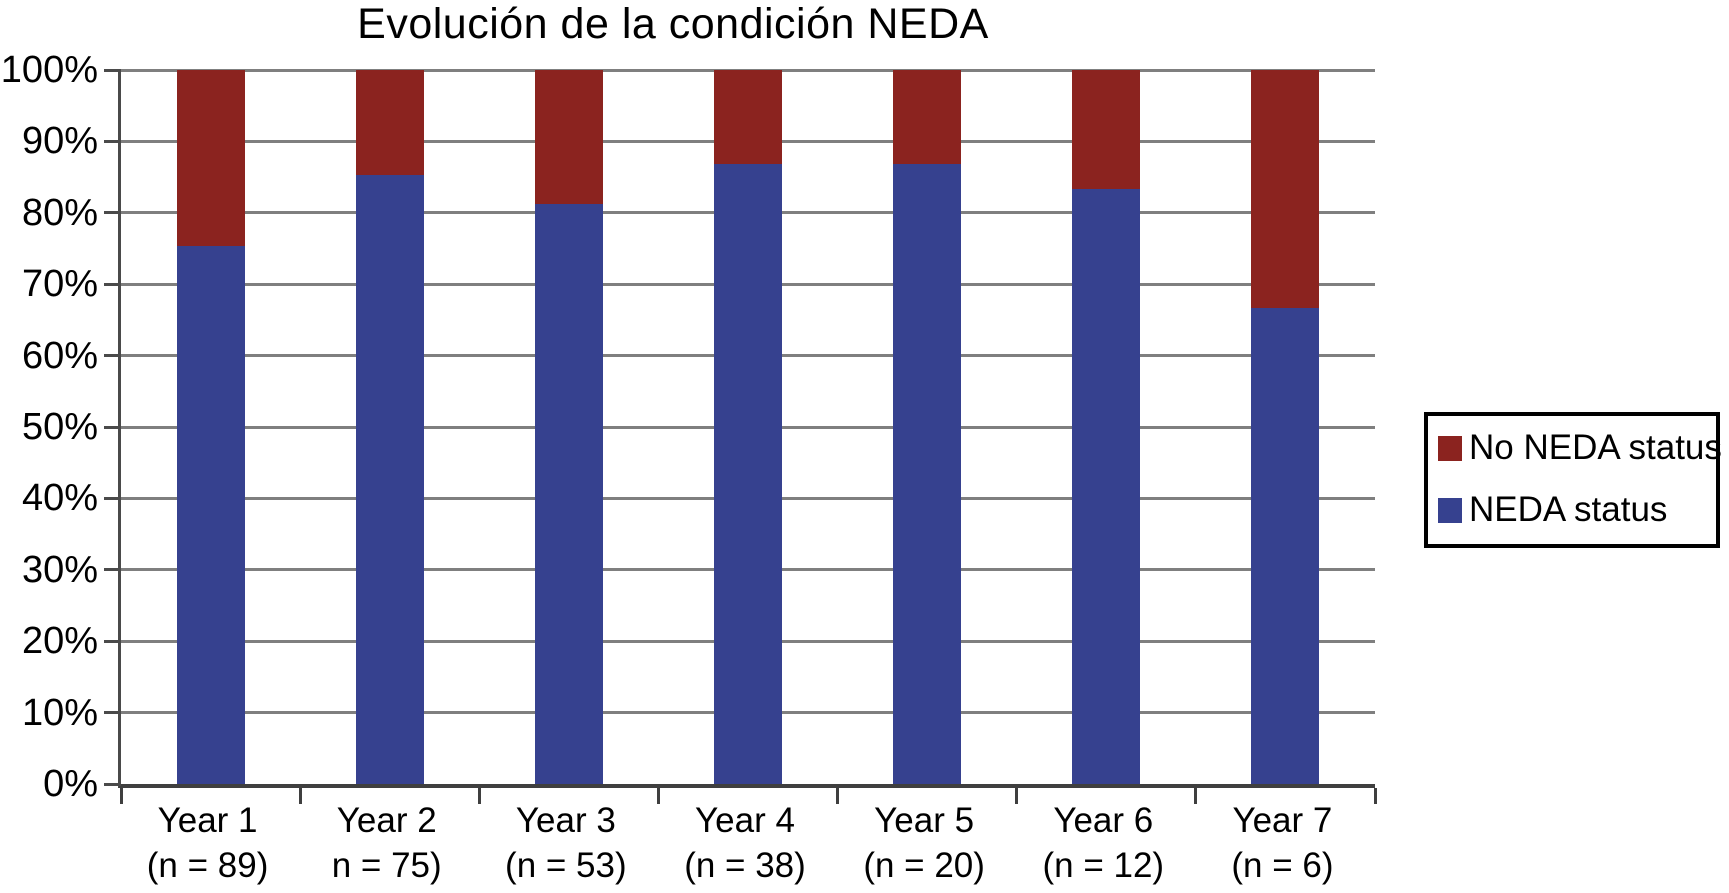 The width and height of the screenshot is (1729, 893). Describe the element at coordinates (59, 641) in the screenshot. I see `y-tick-label: 20%` at that location.